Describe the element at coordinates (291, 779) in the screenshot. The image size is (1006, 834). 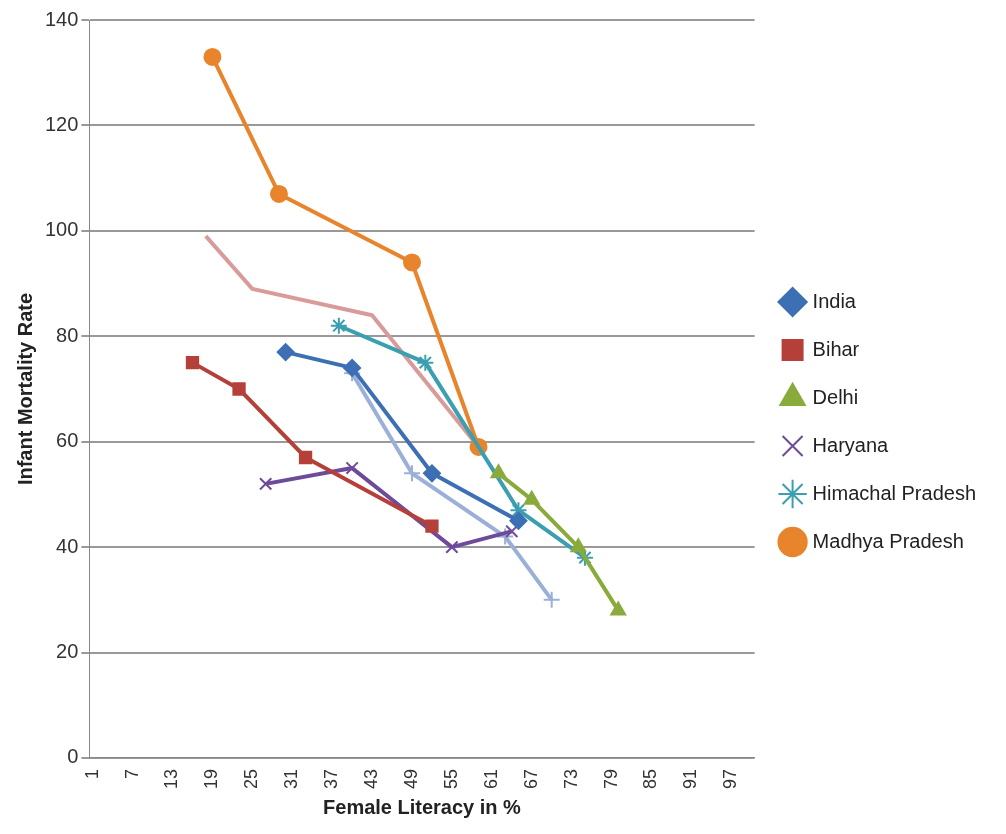
I see `x-tick-label: 31` at that location.